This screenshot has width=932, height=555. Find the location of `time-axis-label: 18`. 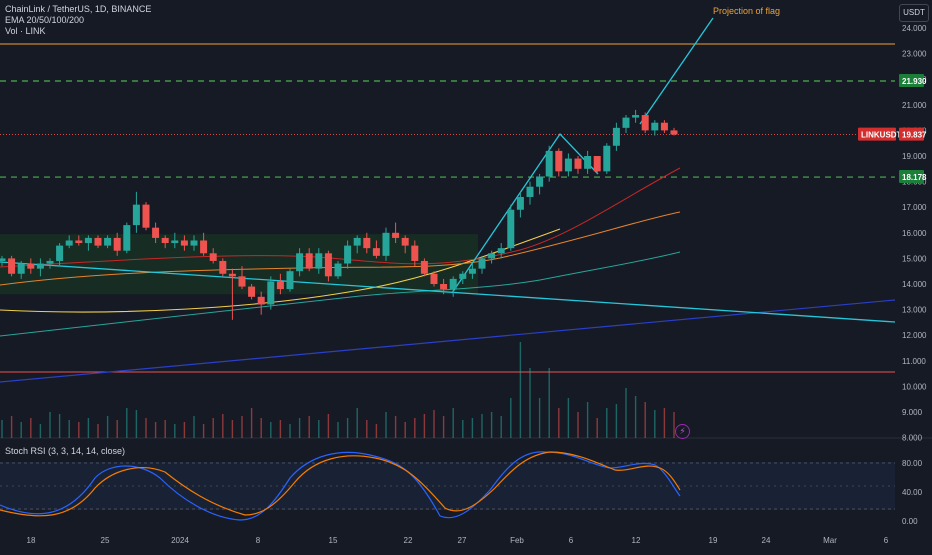

time-axis-label: 18 is located at coordinates (31, 540).